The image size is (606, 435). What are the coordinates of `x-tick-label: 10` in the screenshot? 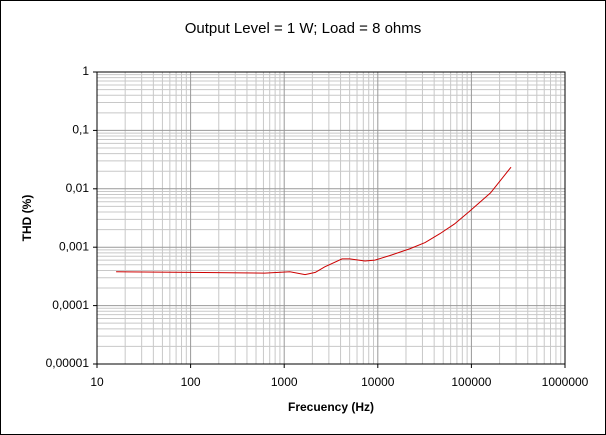 It's located at (97, 382).